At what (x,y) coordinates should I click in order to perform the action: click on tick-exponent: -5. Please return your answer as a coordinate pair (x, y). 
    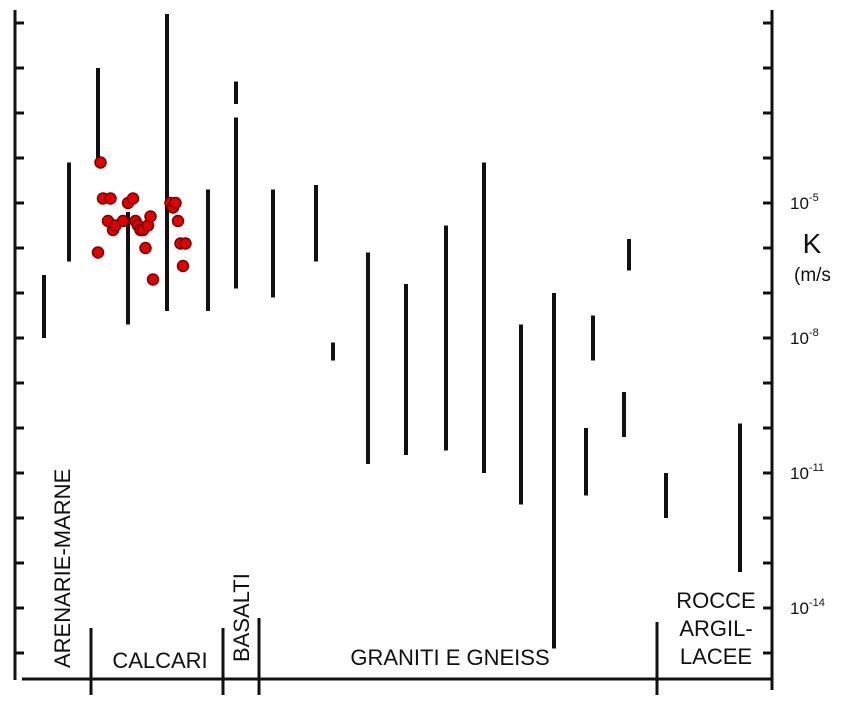
    Looking at the image, I should click on (814, 198).